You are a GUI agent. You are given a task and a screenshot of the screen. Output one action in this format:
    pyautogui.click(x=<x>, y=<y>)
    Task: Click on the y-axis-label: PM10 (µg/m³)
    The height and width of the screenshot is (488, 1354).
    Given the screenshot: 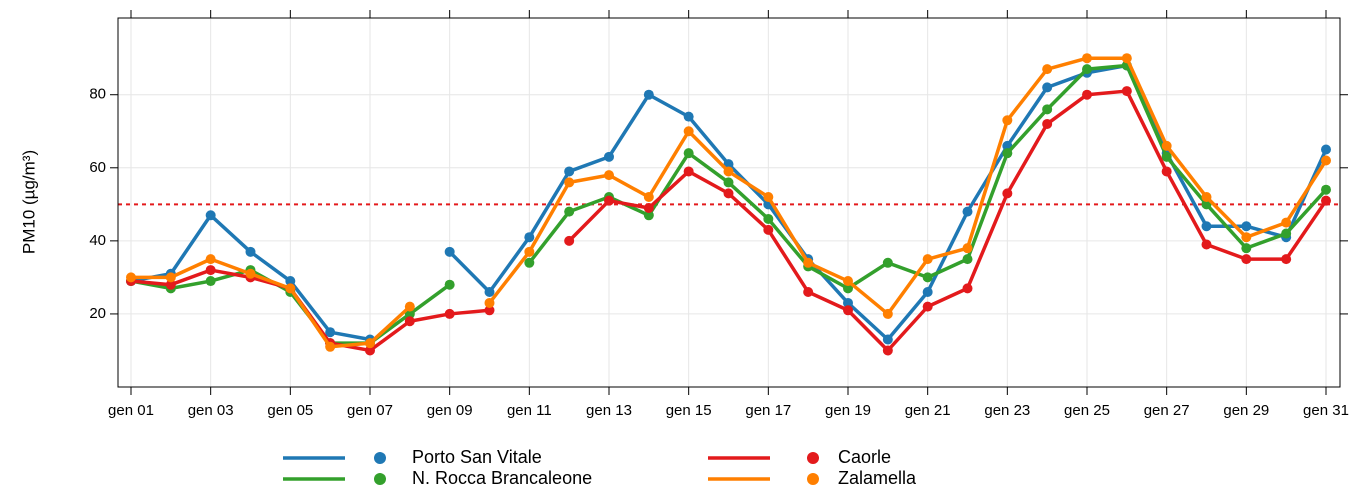 What is the action you would take?
    pyautogui.click(x=28, y=202)
    